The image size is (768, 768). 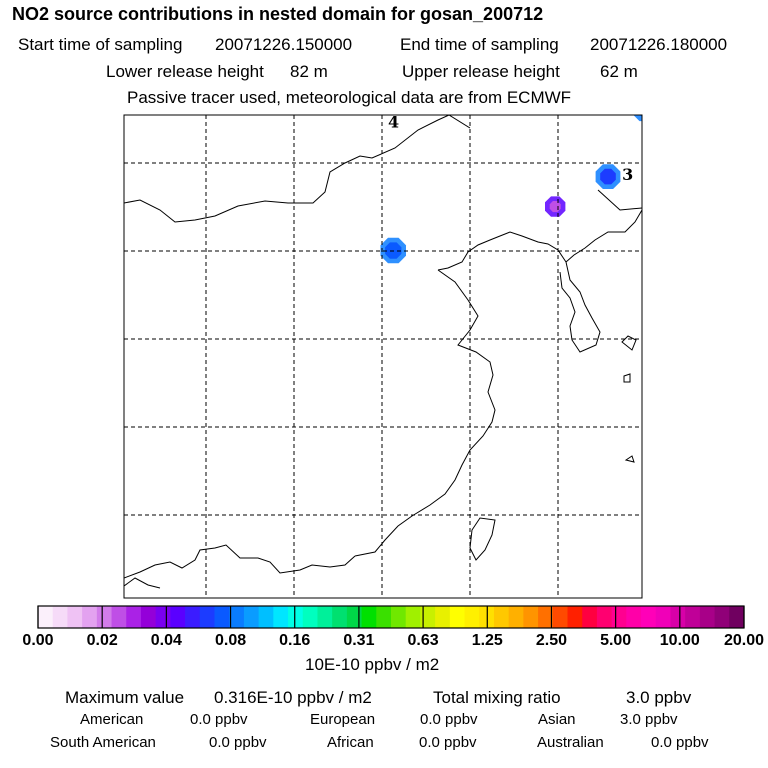 I want to click on colorbar-tick-label: 0.00, so click(x=38, y=640).